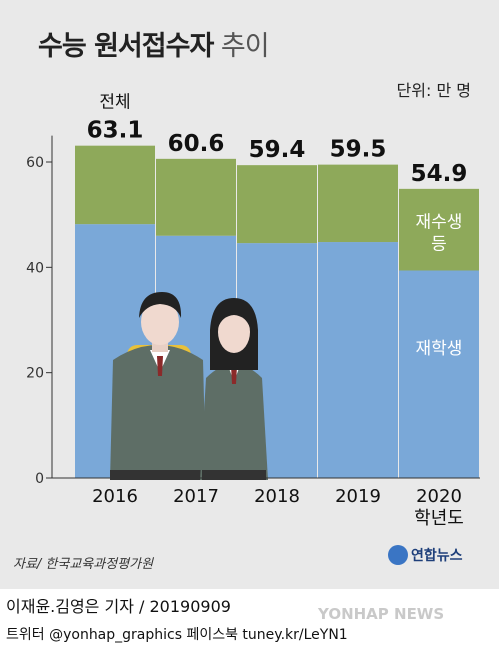 The height and width of the screenshot is (650, 499). Describe the element at coordinates (118, 606) in the screenshot. I see `byline: 이재윤.김영은 기자 / 20190909` at that location.